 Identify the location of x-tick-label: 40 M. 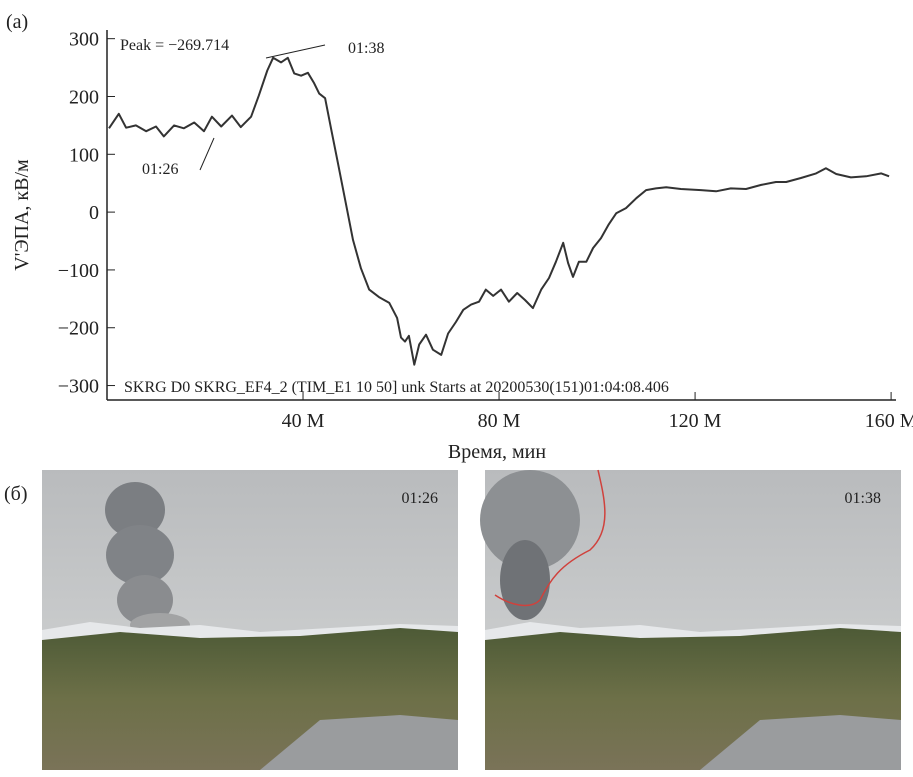
(303, 421).